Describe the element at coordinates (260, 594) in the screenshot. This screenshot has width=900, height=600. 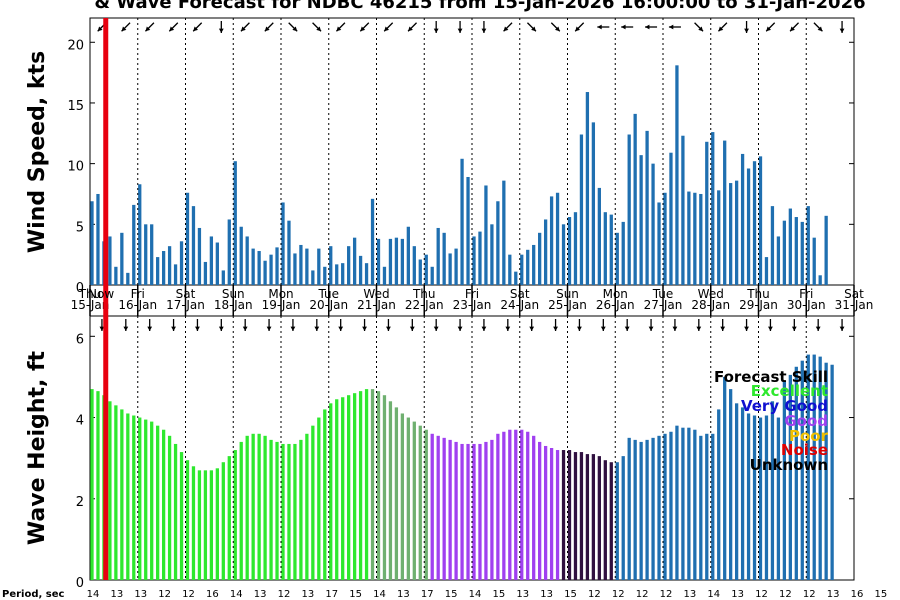
I see `period-value: 13` at that location.